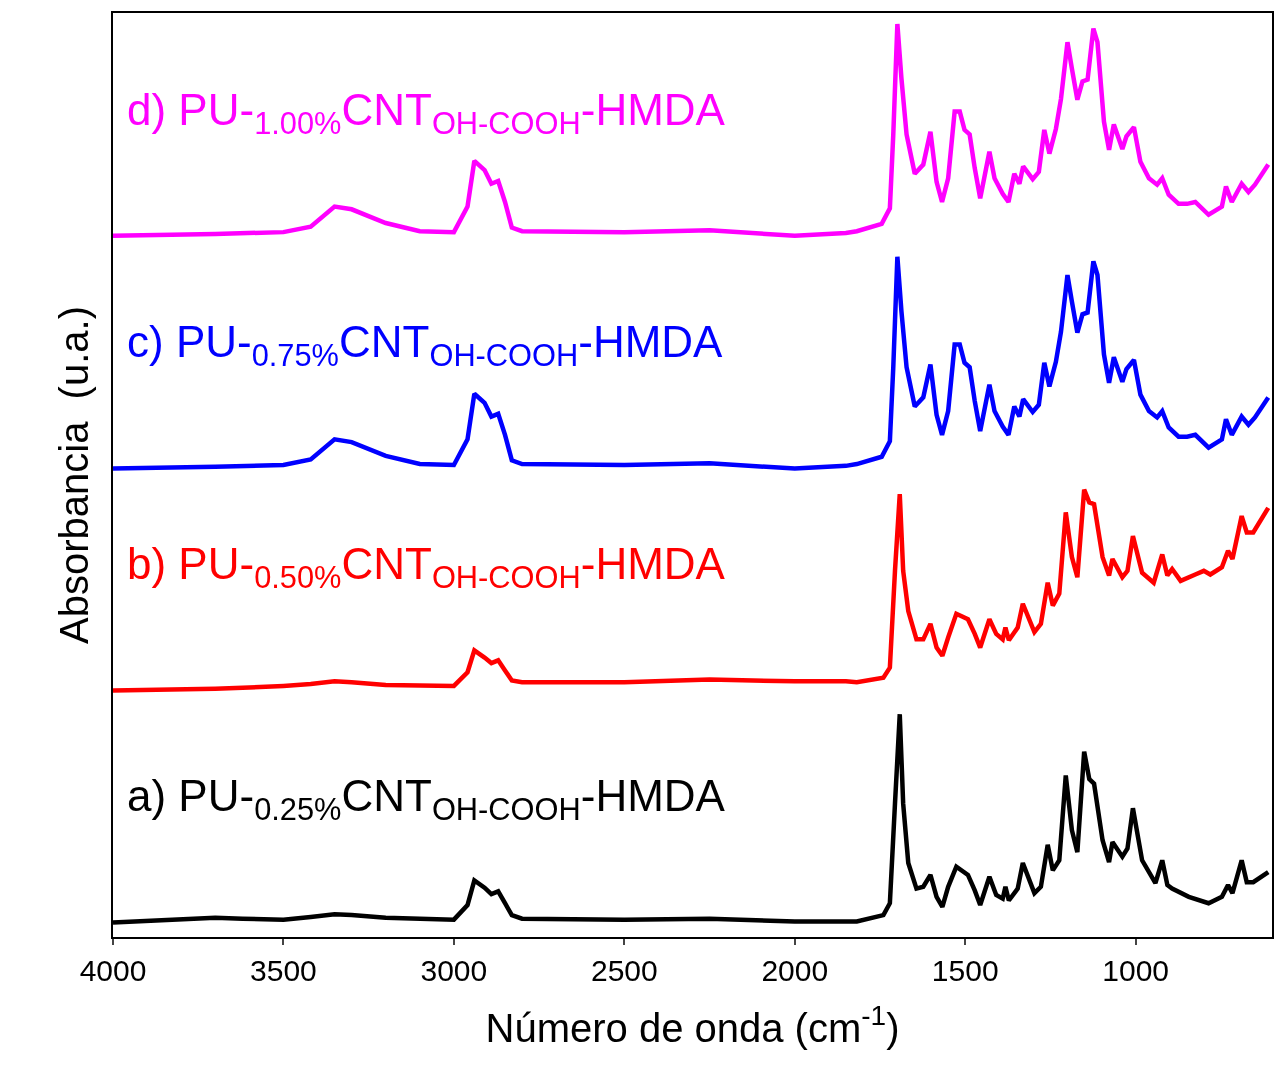 Image resolution: width=1277 pixels, height=1076 pixels. I want to click on text: a) PU-$_{0.25%}$CNT$_{OH-COOH}$-HMDA, so click(426, 799).